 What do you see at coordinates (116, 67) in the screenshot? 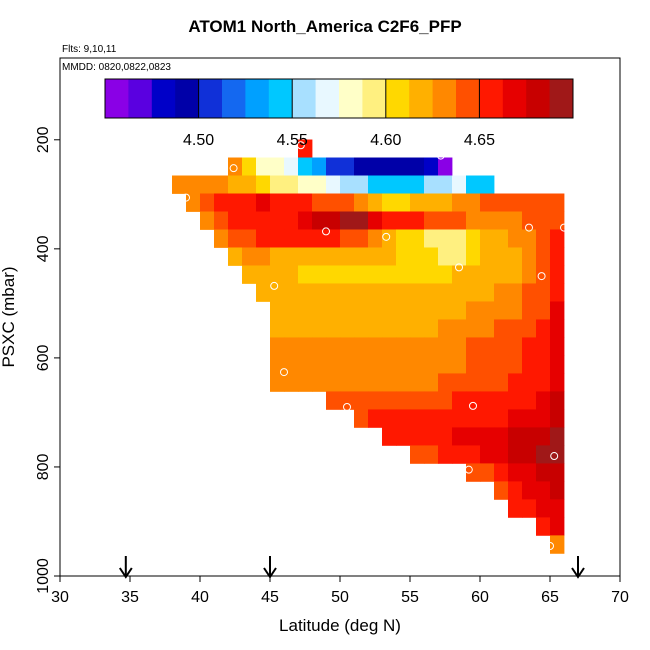
I see `dates-label: MMDD: 0820,0822,0823` at bounding box center [116, 67].